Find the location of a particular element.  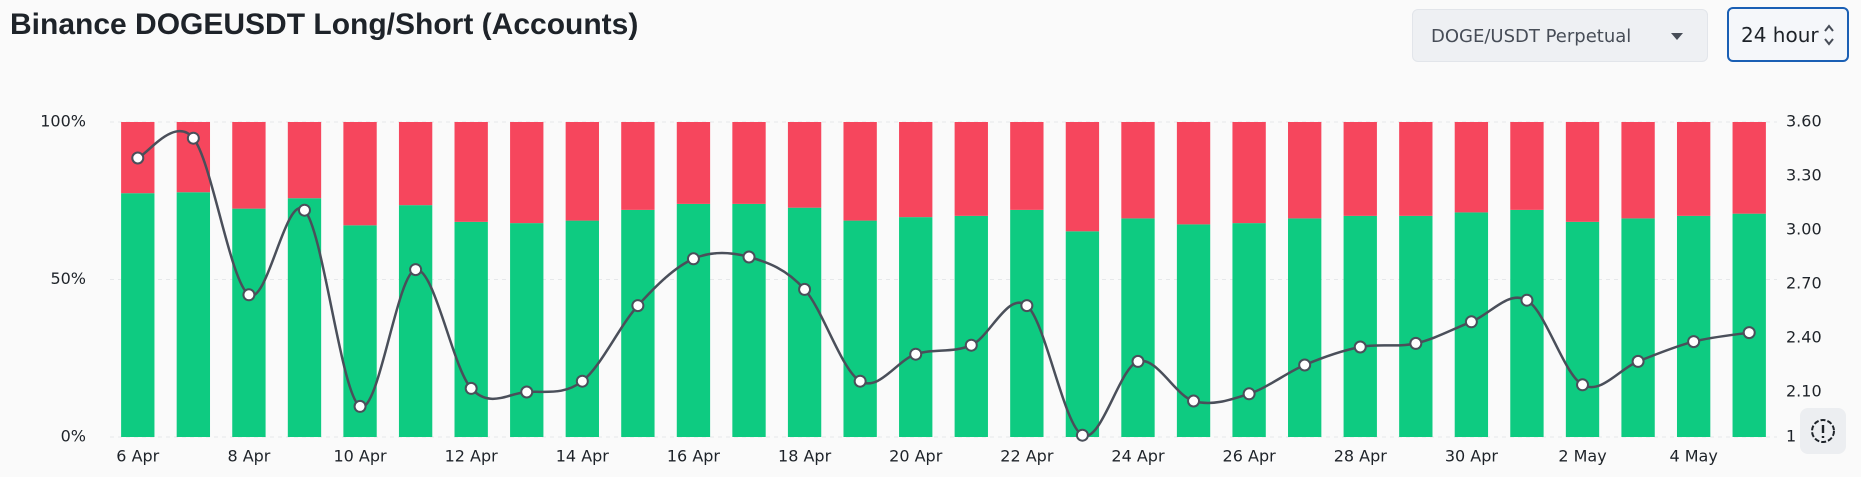

x-tick-label: 4 May is located at coordinates (1693, 456).